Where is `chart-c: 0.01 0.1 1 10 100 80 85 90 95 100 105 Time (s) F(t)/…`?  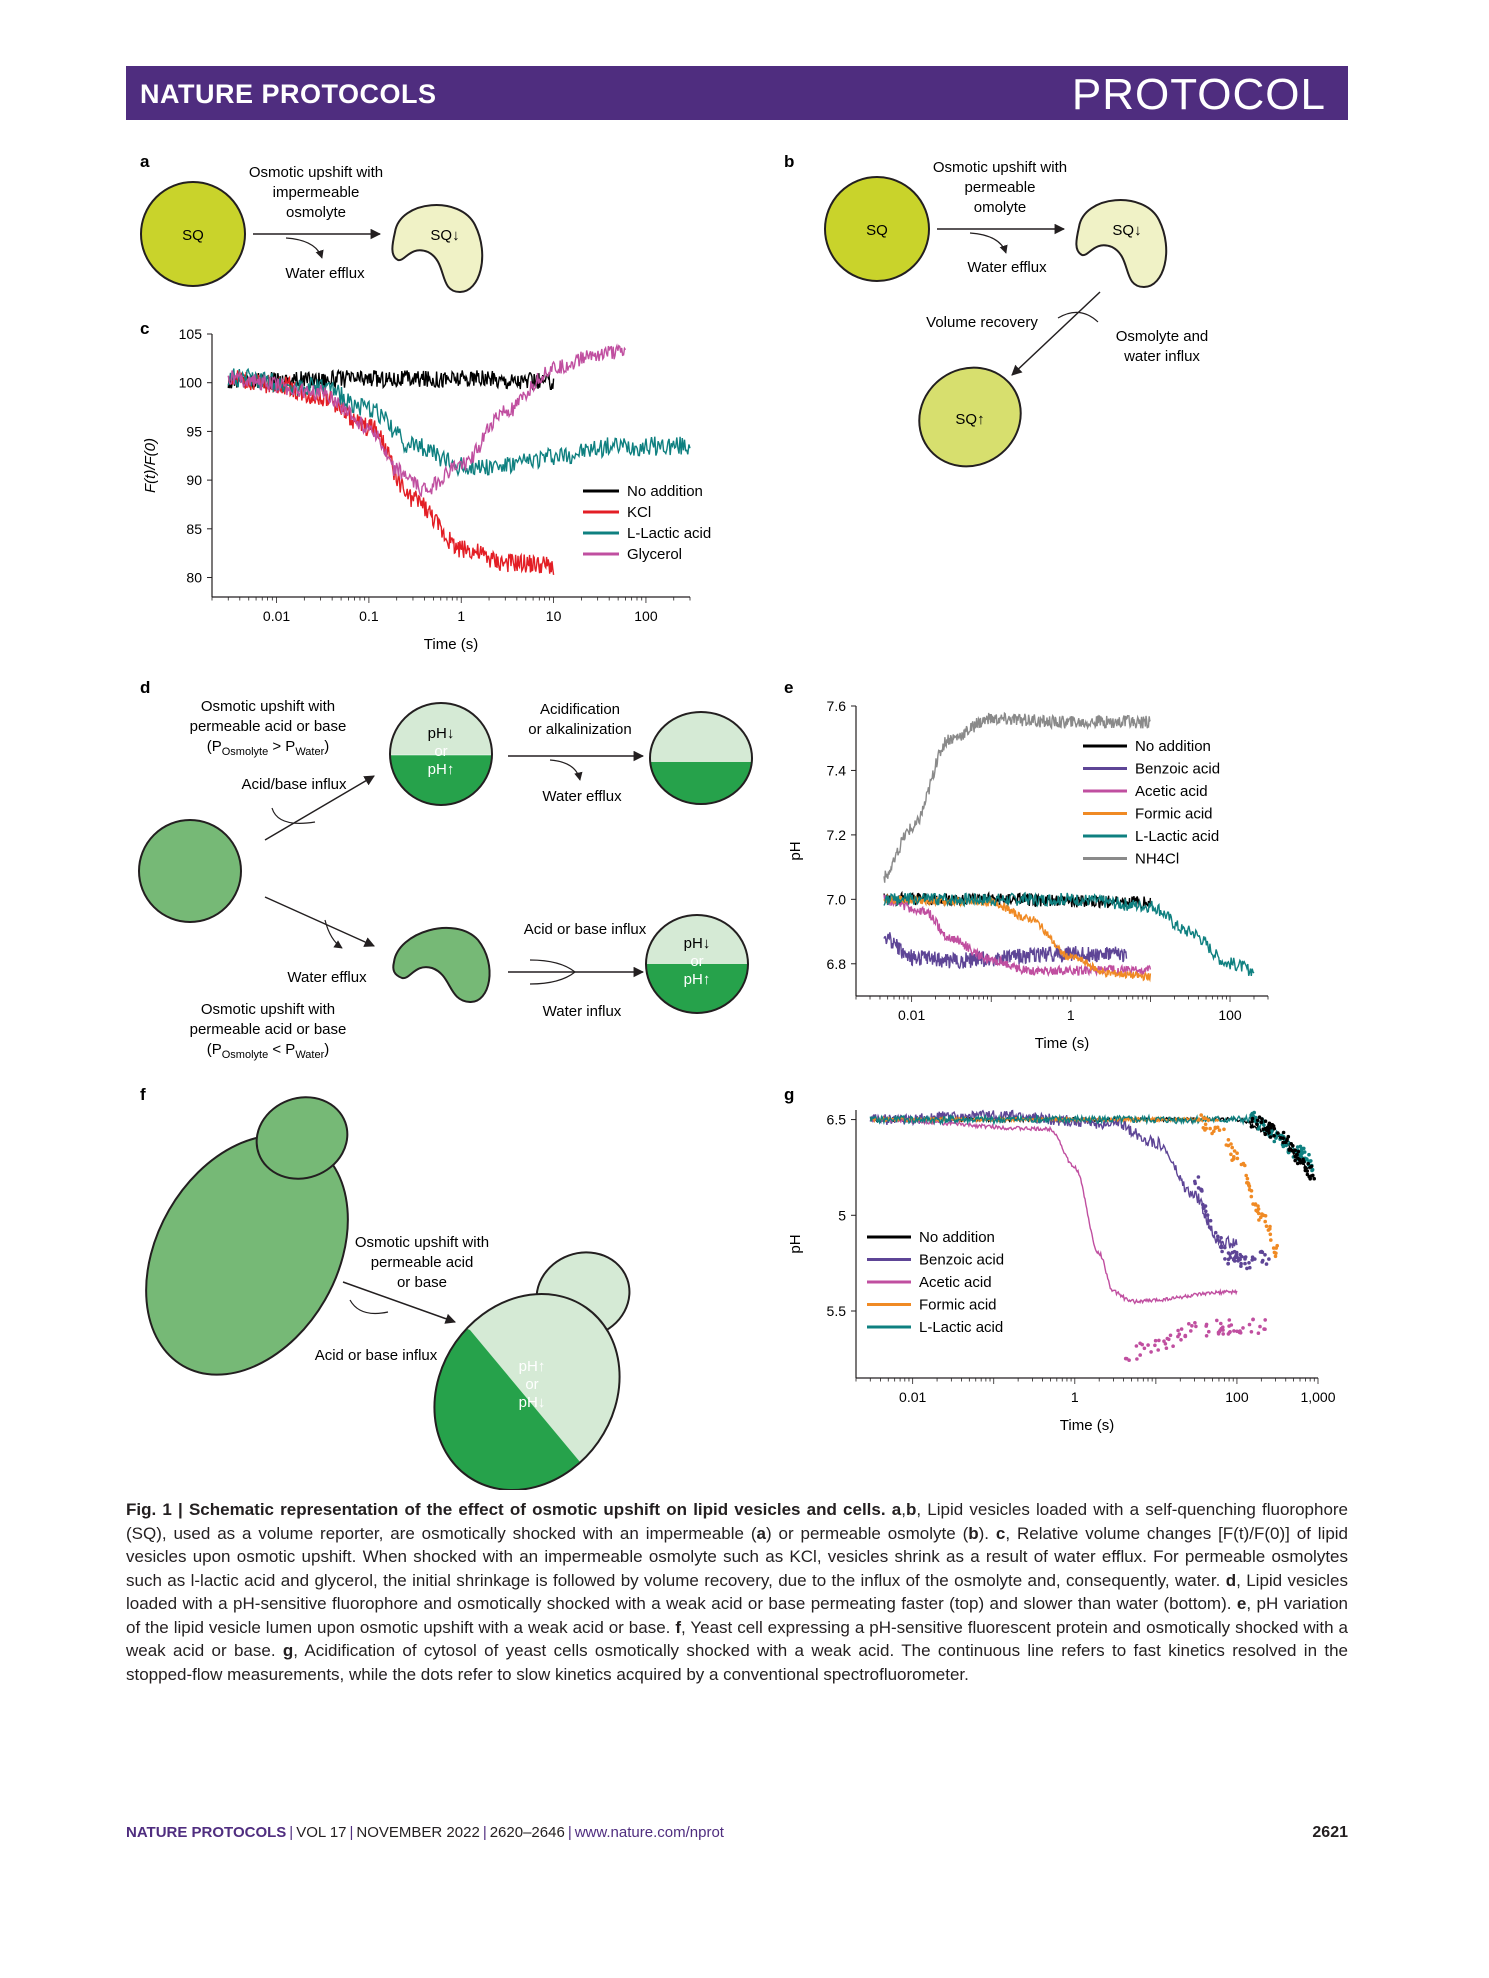 chart-c: 0.01 0.1 1 10 100 80 85 90 95 100 105 Time (s) F(t)/… is located at coordinates (426, 489).